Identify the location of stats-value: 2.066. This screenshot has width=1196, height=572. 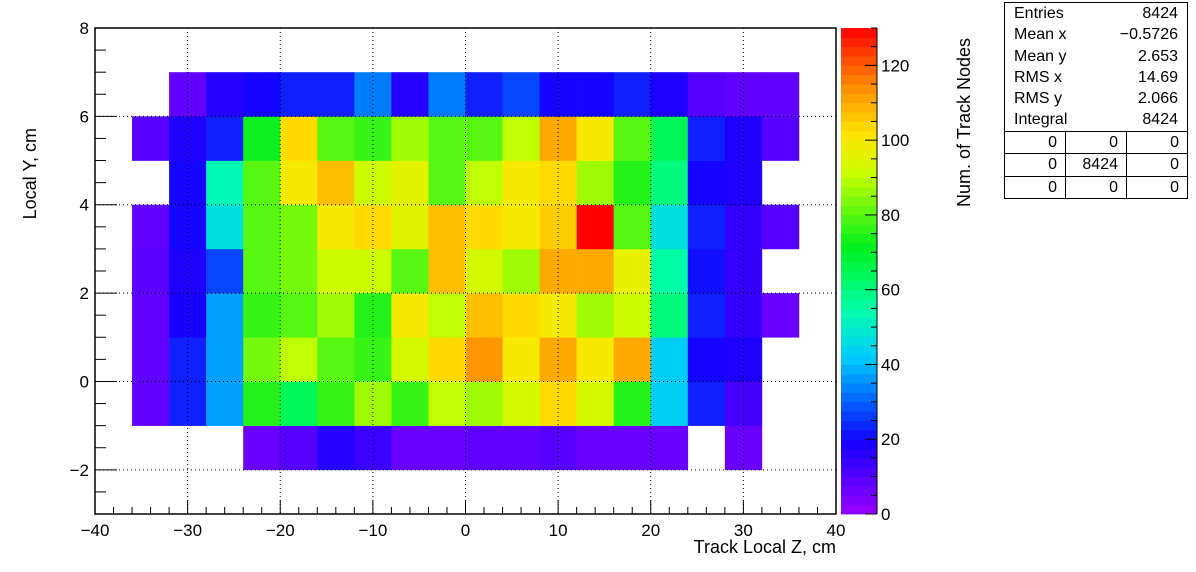
(1157, 99).